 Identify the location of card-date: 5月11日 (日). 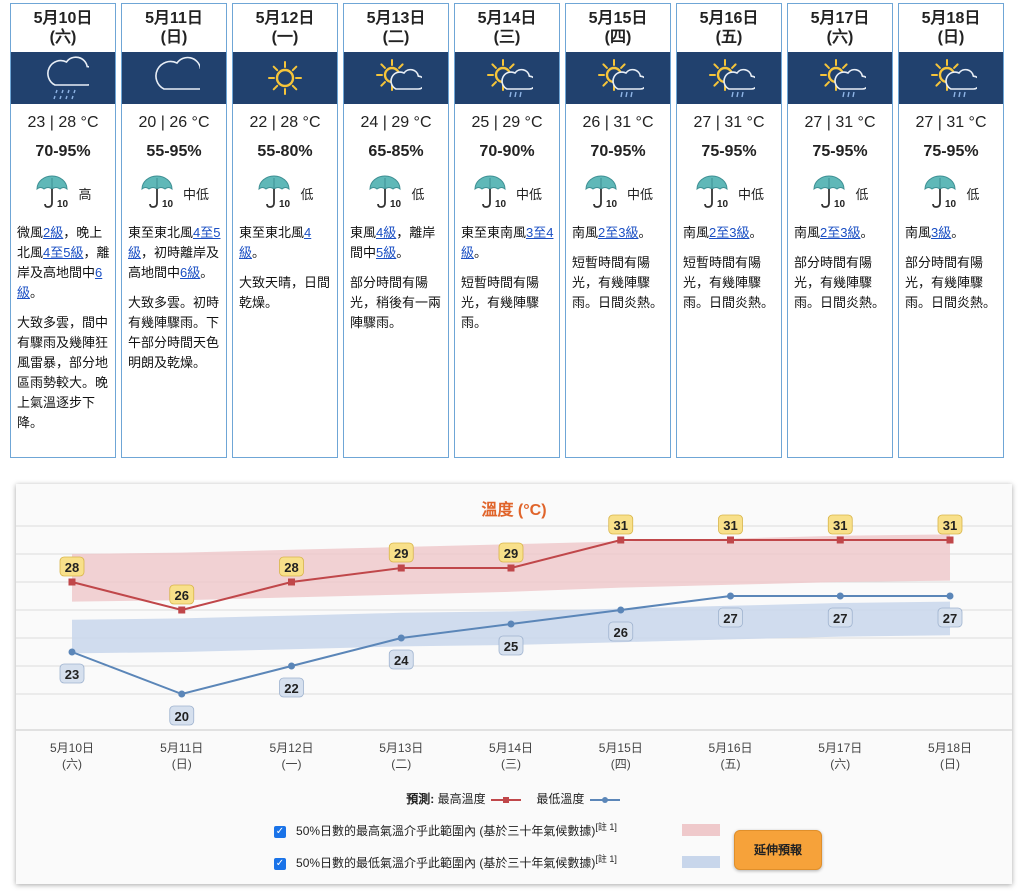
(174, 28).